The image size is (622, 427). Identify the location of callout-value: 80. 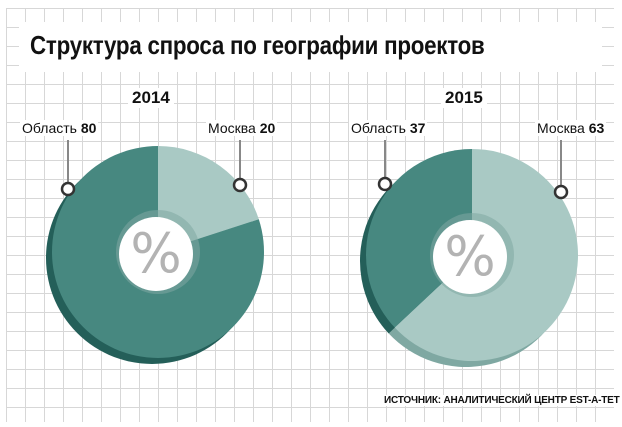
(88, 128).